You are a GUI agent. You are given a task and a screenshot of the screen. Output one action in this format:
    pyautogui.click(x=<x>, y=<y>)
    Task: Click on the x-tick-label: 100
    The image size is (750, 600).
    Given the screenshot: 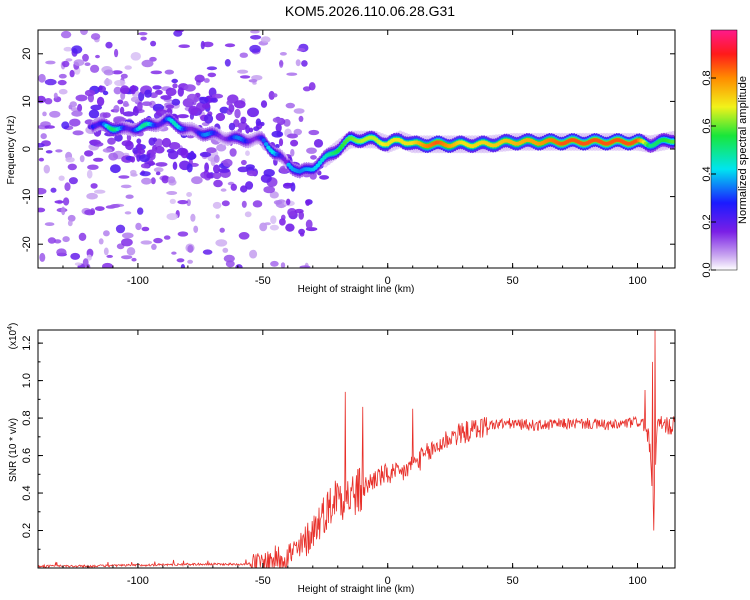 What is the action you would take?
    pyautogui.click(x=637, y=581)
    